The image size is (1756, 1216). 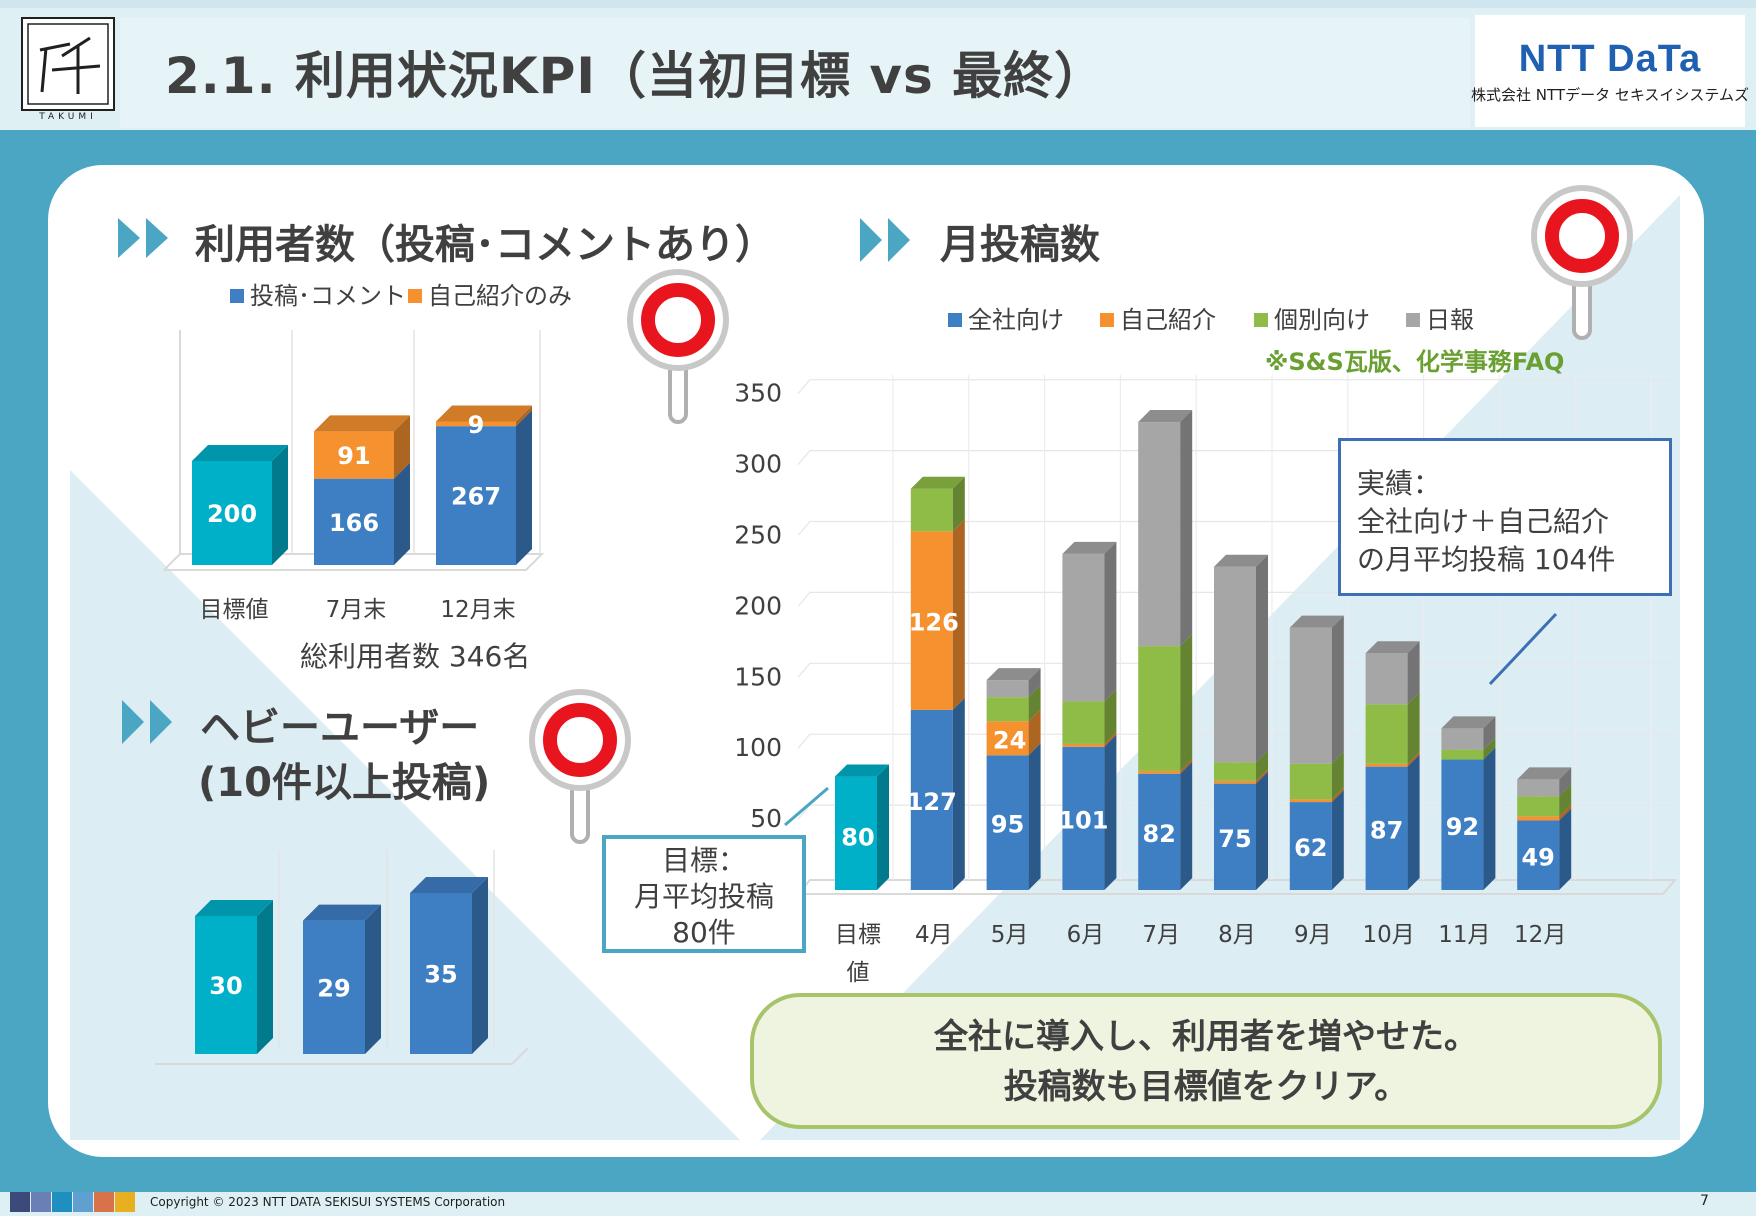 I want to click on actual-callout-line2: 全社向け＋自己紹介, so click(x=1483, y=521).